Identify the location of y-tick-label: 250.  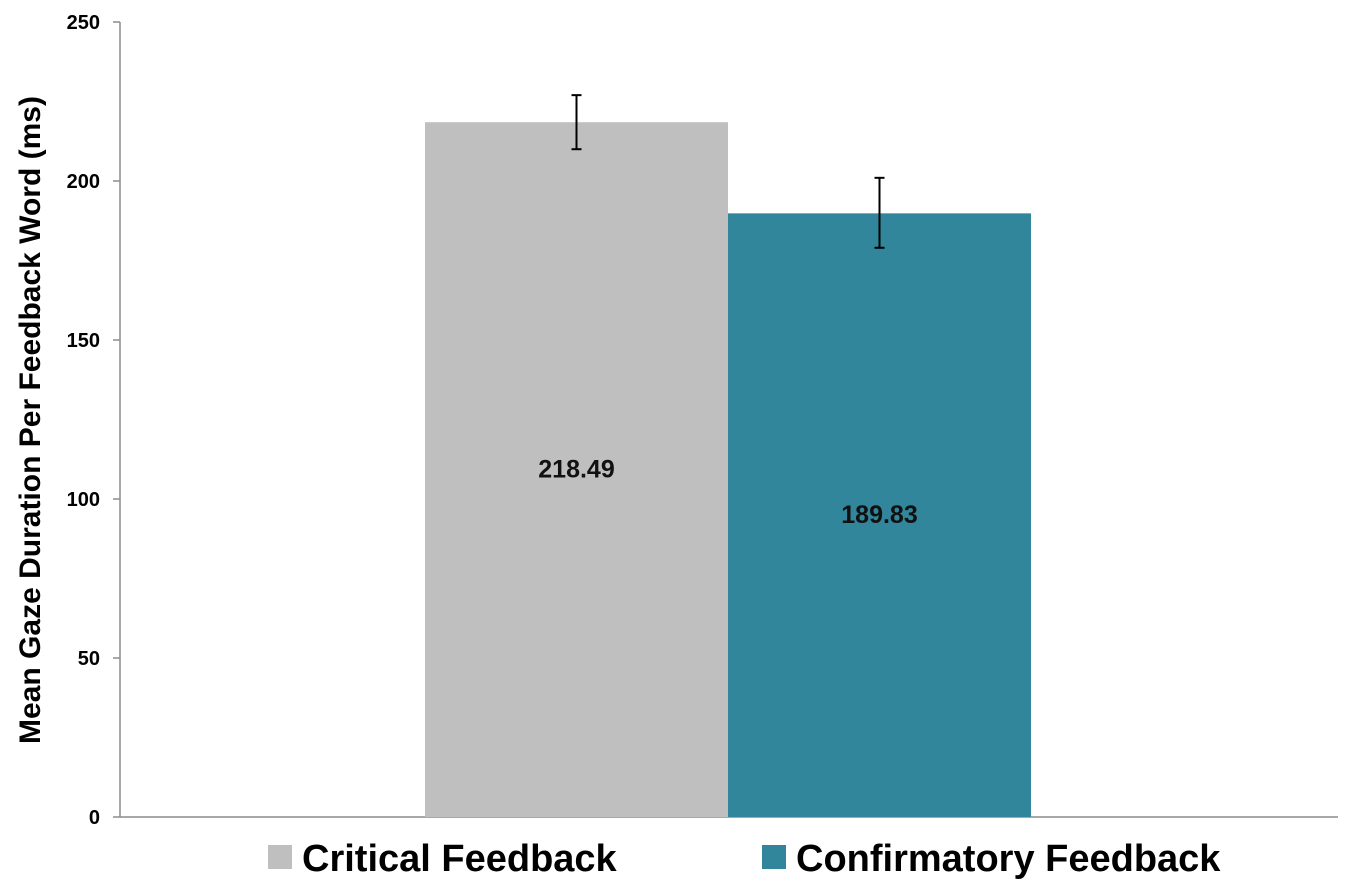
(83, 23).